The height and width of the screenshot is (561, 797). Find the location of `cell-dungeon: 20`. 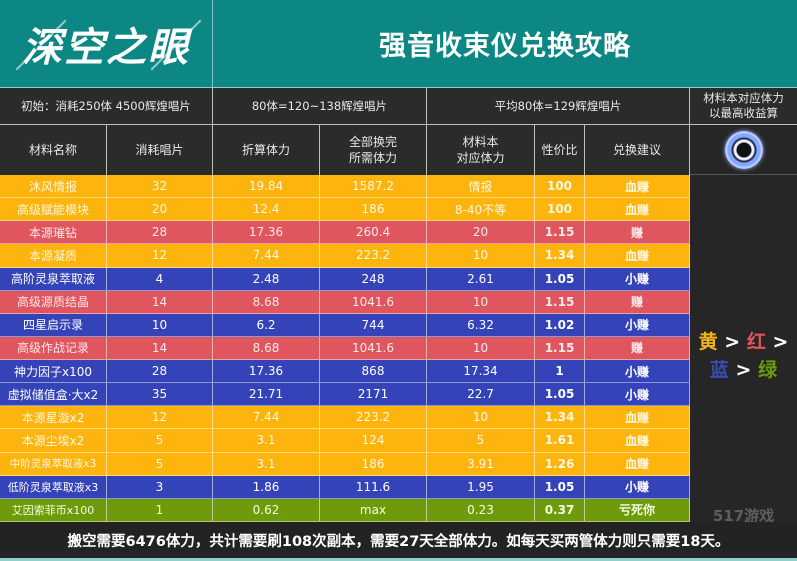

cell-dungeon: 20 is located at coordinates (481, 232).